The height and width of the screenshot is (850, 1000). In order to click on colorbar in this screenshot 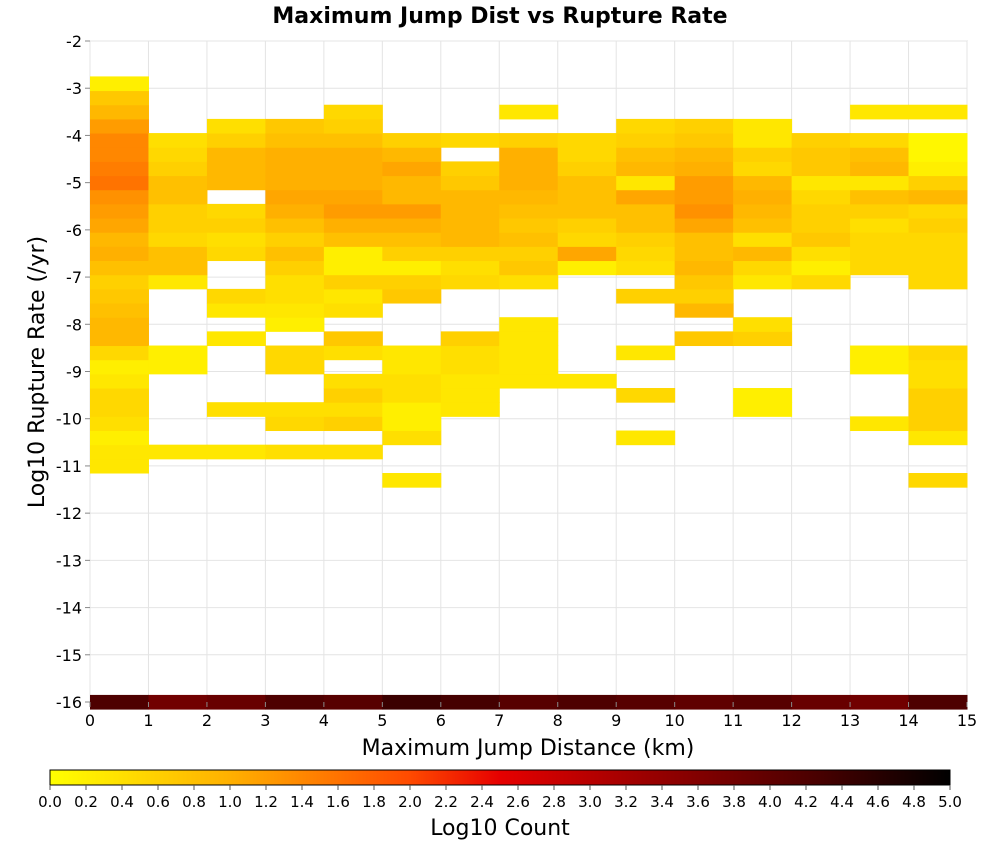, I will do `click(500, 777)`.